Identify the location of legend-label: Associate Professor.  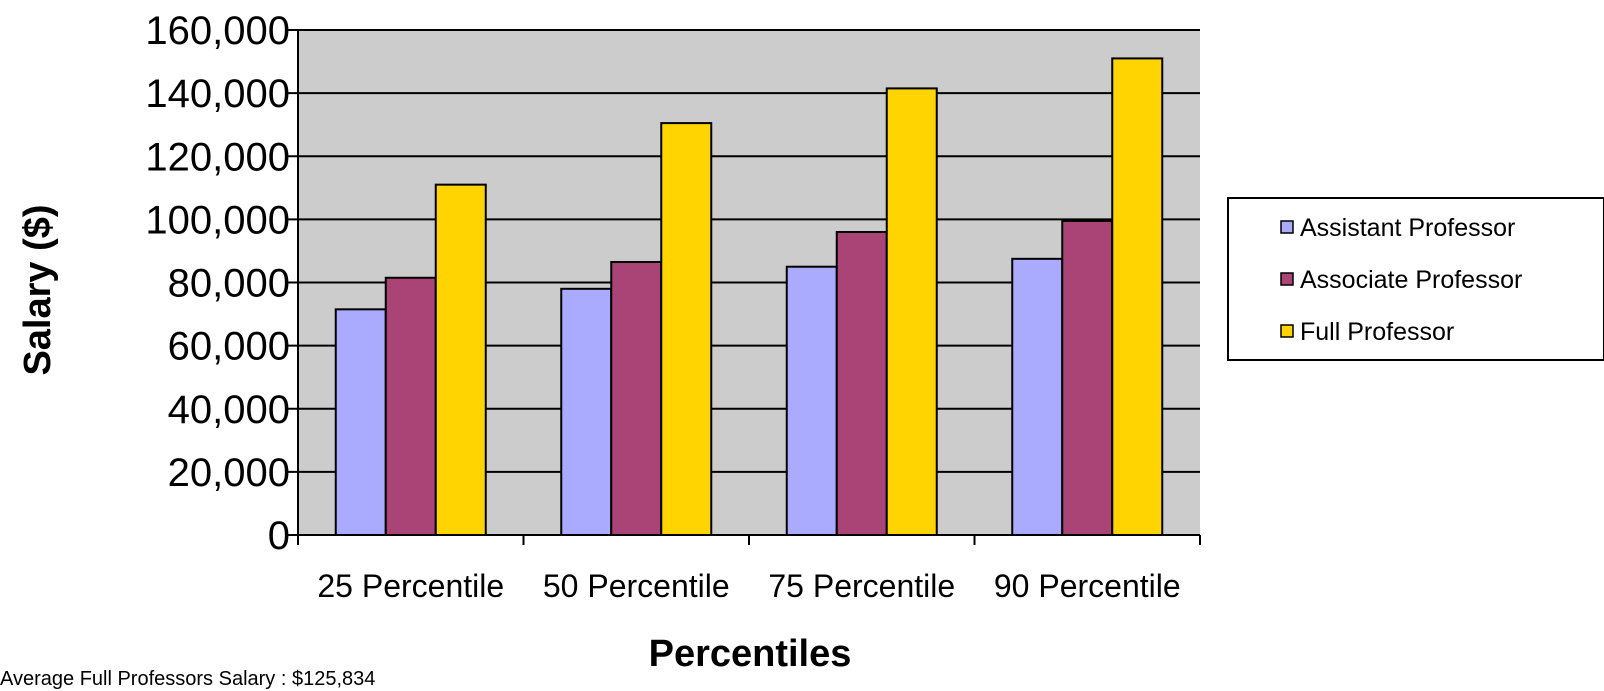
(1411, 280).